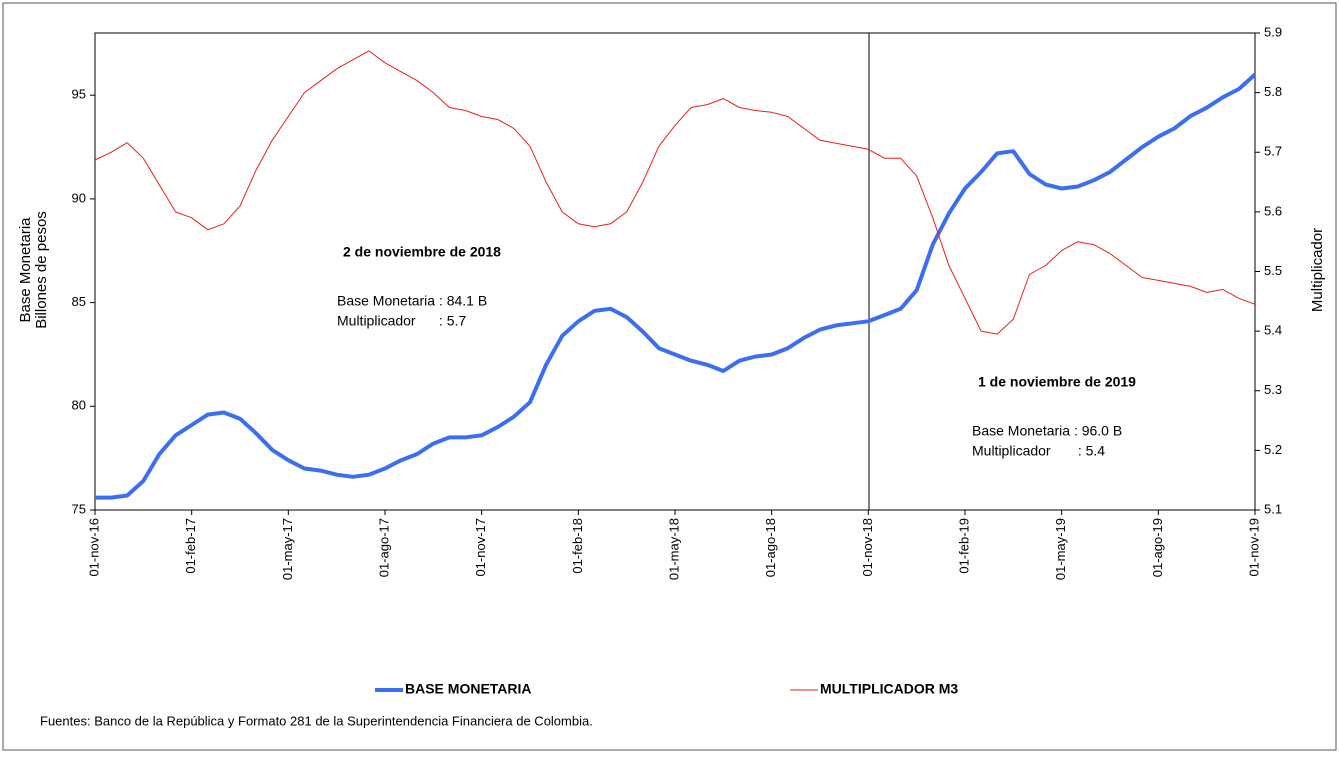  What do you see at coordinates (422, 252) in the screenshot?
I see `annotation-title: 2 de noviembre de 2018` at bounding box center [422, 252].